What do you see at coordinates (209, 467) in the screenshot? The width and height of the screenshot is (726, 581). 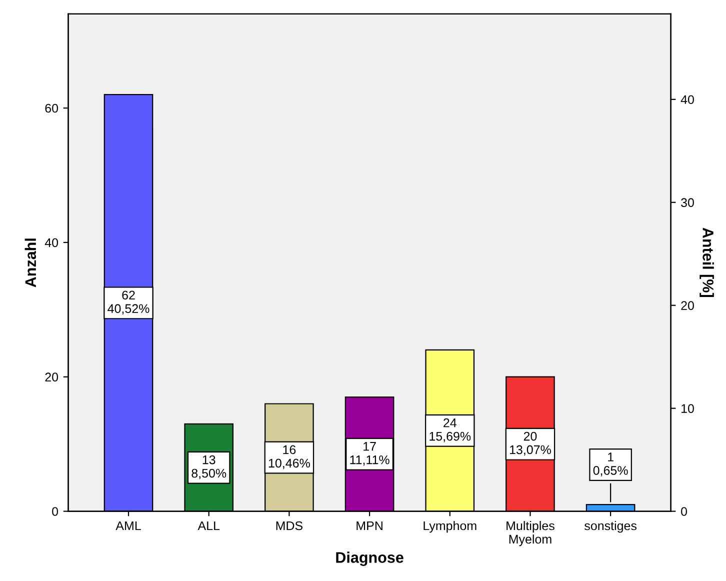 I see `data-label: 13 8,50%` at bounding box center [209, 467].